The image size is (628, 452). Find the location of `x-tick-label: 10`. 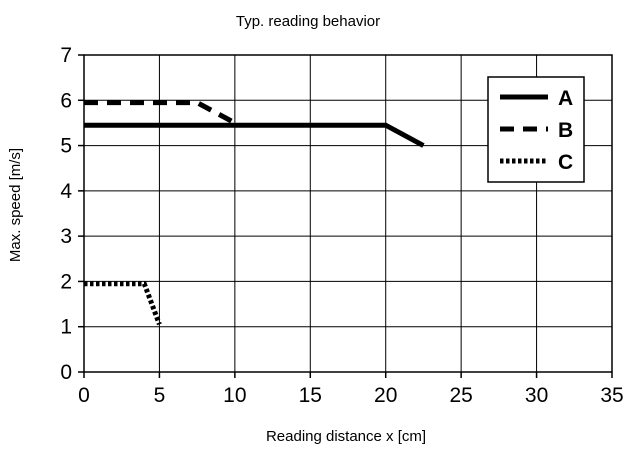

x-tick-label: 10 is located at coordinates (234, 395).